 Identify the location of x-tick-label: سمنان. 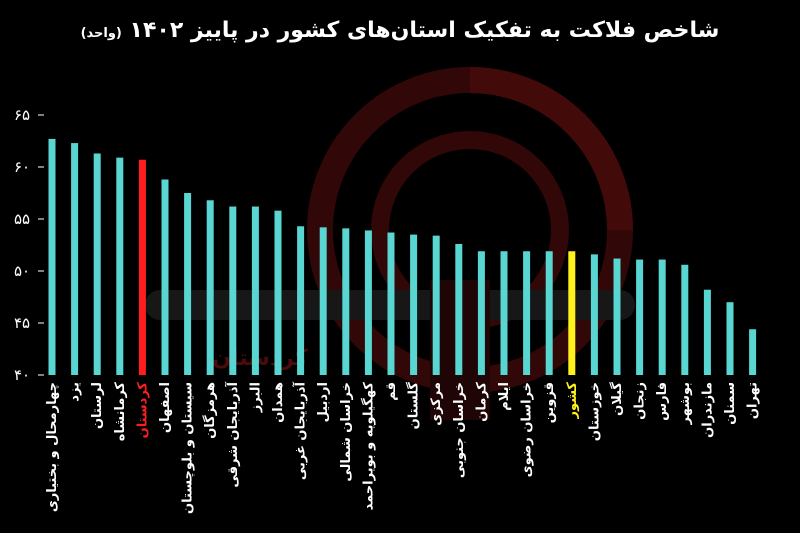
(730, 403).